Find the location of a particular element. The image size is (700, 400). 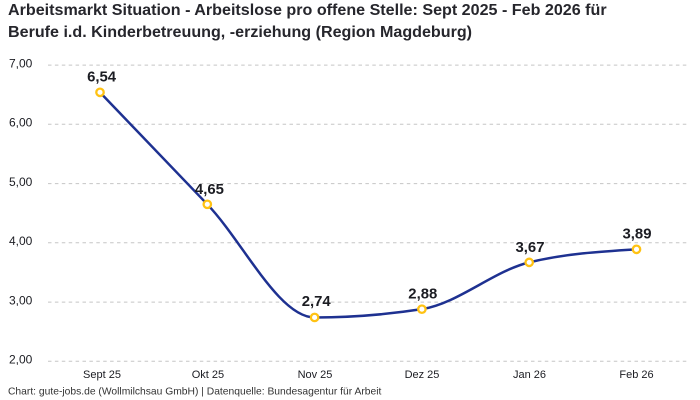

svg-text: 3,00 is located at coordinates (21, 301).